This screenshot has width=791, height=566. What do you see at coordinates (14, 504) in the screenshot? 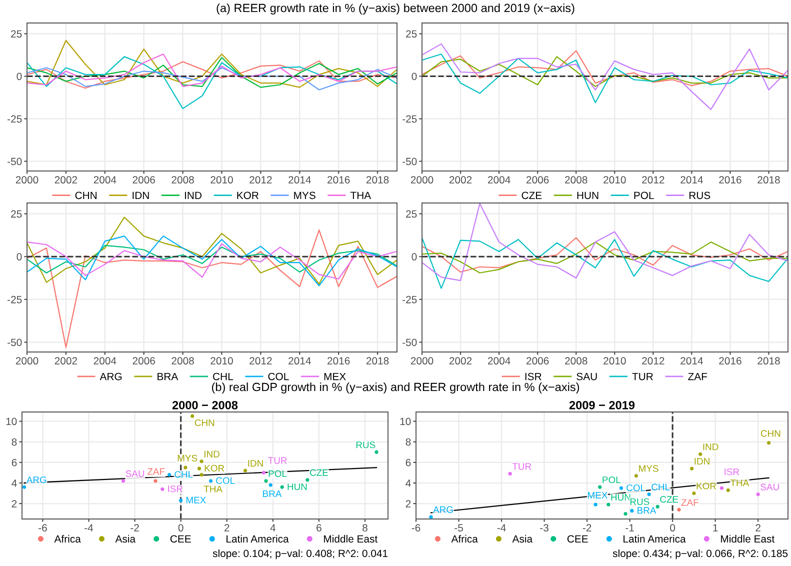
I see `y-tick-label: 2` at bounding box center [14, 504].